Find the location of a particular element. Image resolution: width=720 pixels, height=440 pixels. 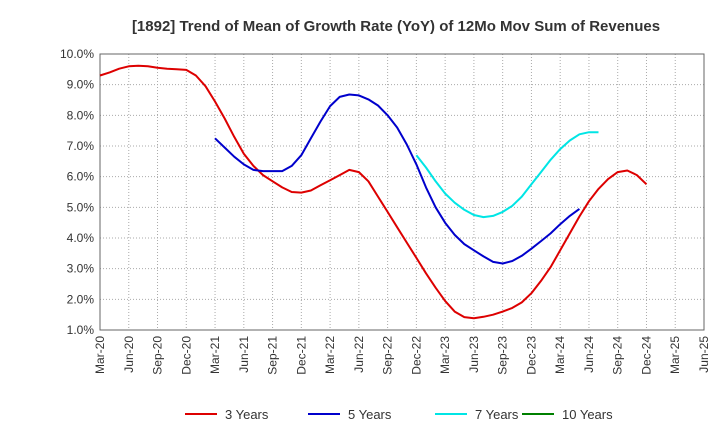

x-tick-label: Sep-24 is located at coordinates (618, 355).